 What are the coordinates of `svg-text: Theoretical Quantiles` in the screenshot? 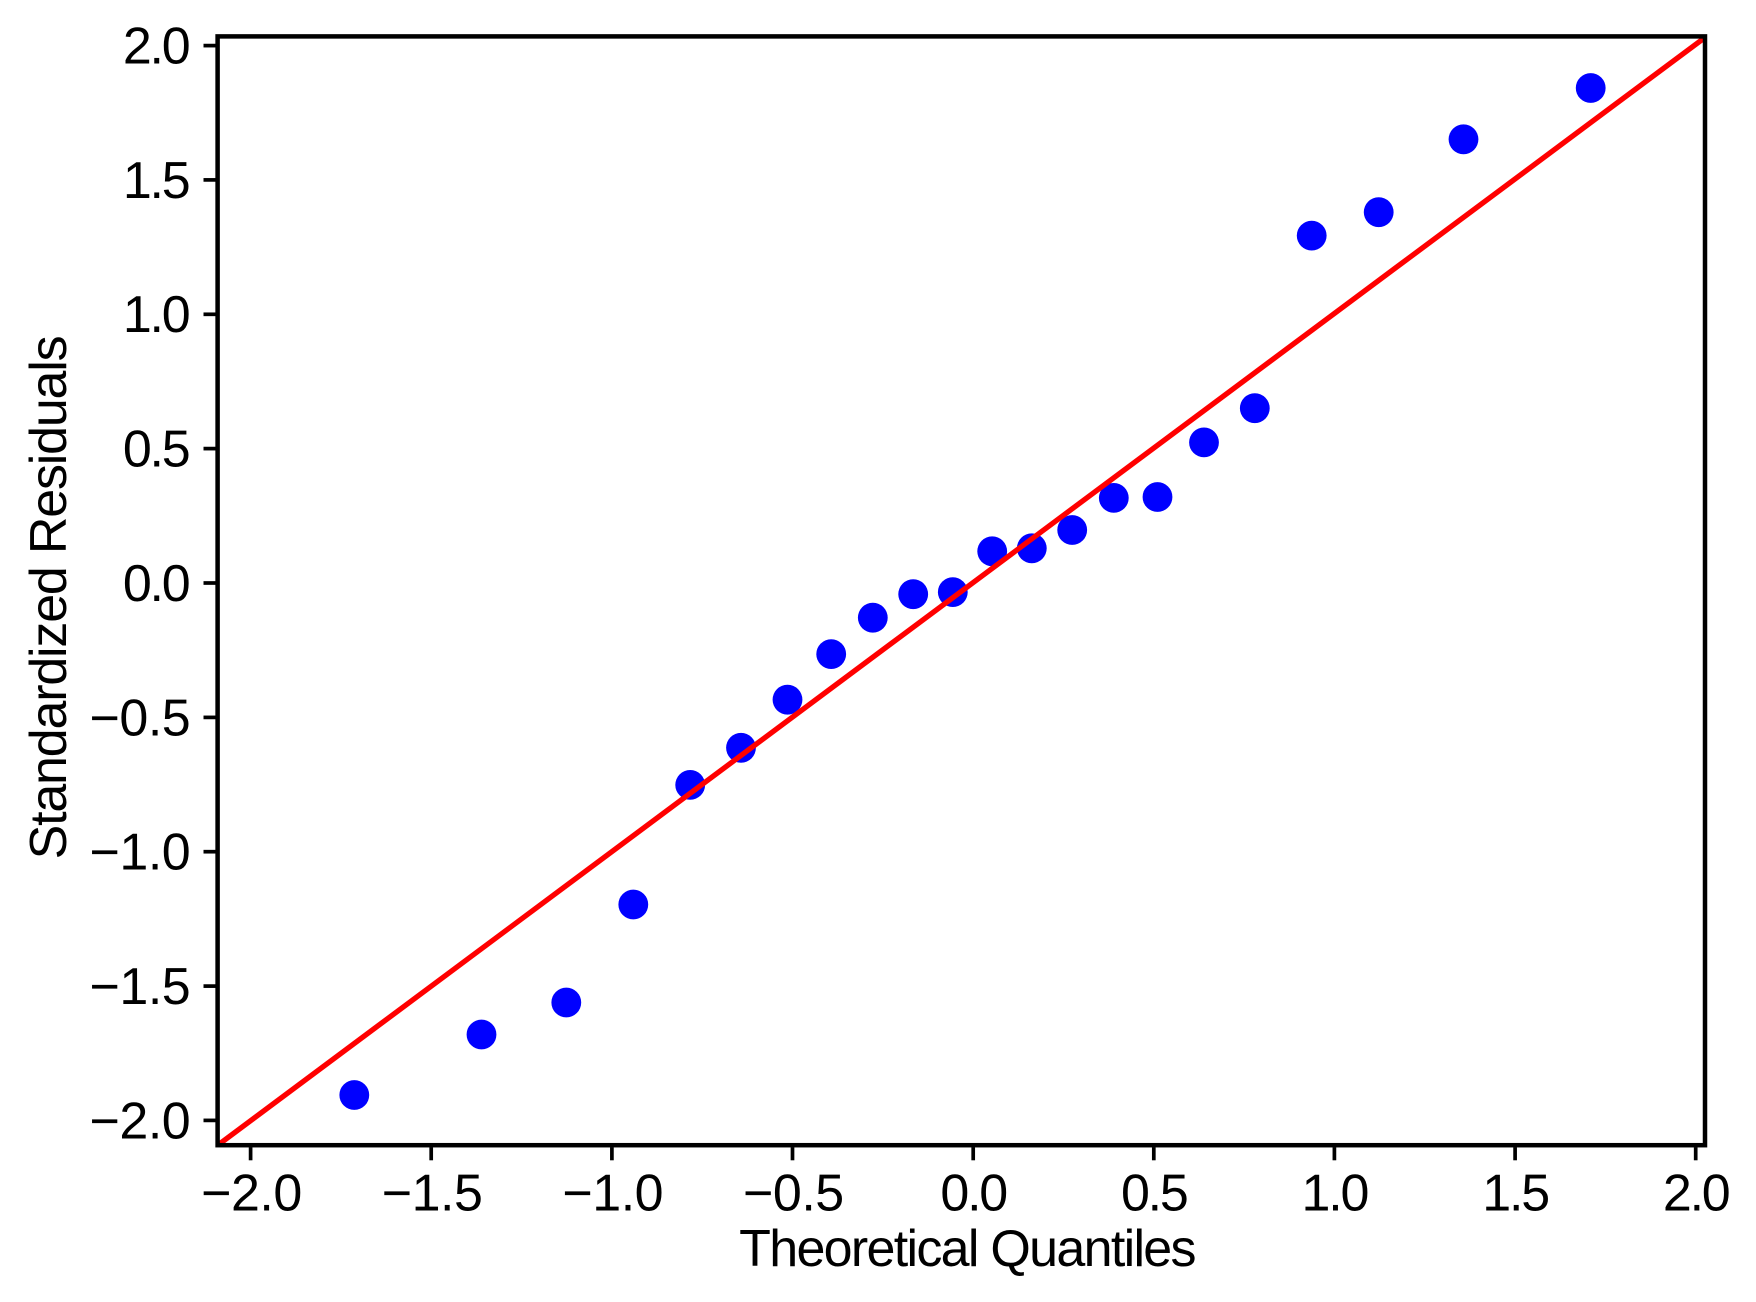 It's located at (967, 1249).